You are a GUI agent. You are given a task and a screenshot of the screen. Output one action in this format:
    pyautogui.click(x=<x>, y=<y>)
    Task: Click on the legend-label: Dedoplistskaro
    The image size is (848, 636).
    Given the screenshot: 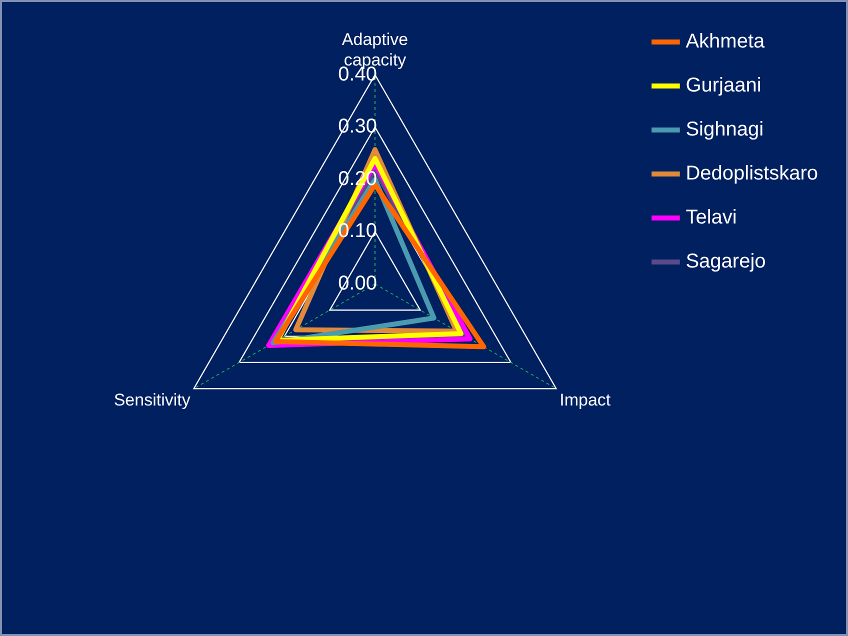 What is the action you would take?
    pyautogui.click(x=752, y=173)
    